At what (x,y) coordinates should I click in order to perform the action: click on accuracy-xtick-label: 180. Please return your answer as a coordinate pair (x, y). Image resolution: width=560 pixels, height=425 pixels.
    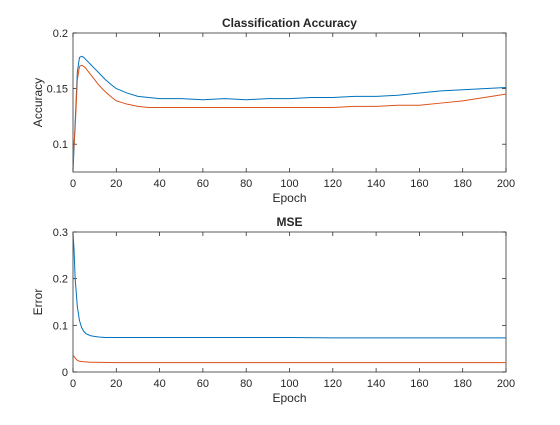
    Looking at the image, I should click on (463, 184).